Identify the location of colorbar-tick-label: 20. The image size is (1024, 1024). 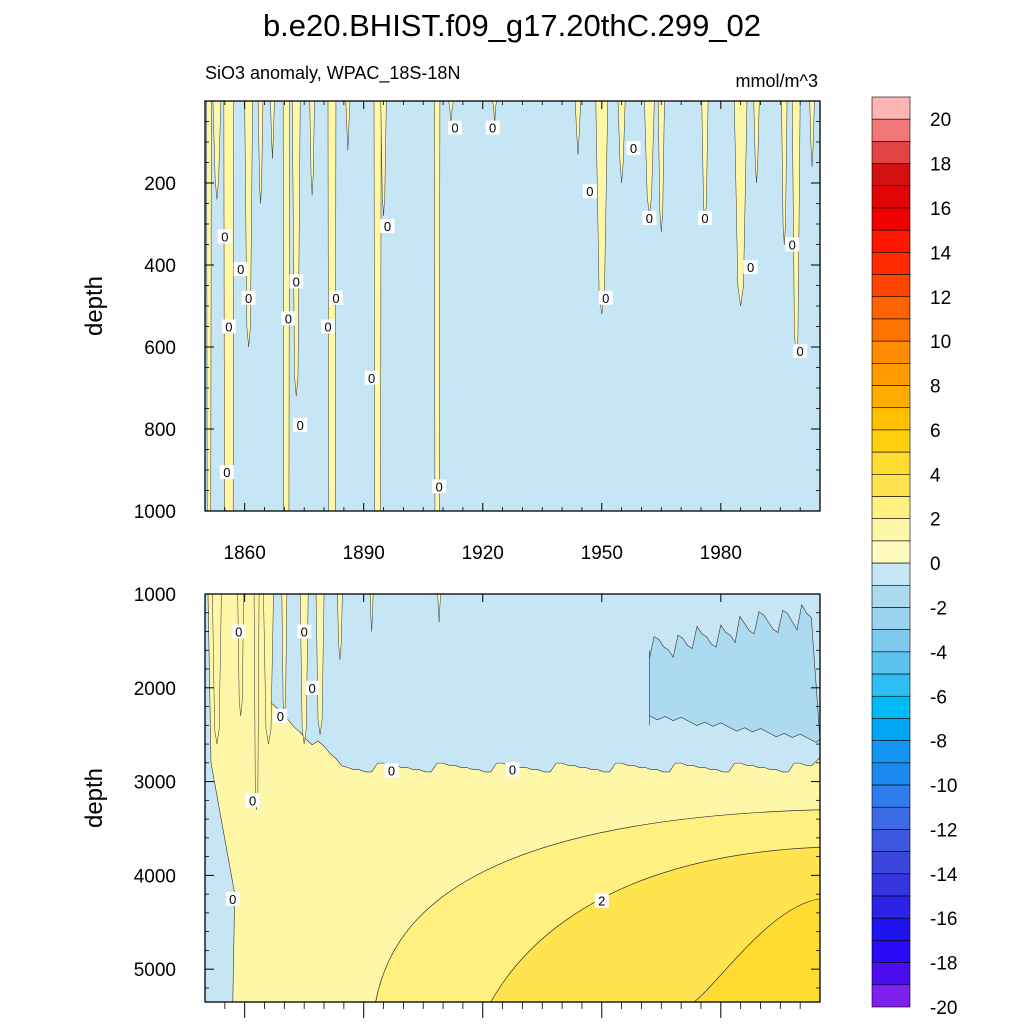
(940, 120).